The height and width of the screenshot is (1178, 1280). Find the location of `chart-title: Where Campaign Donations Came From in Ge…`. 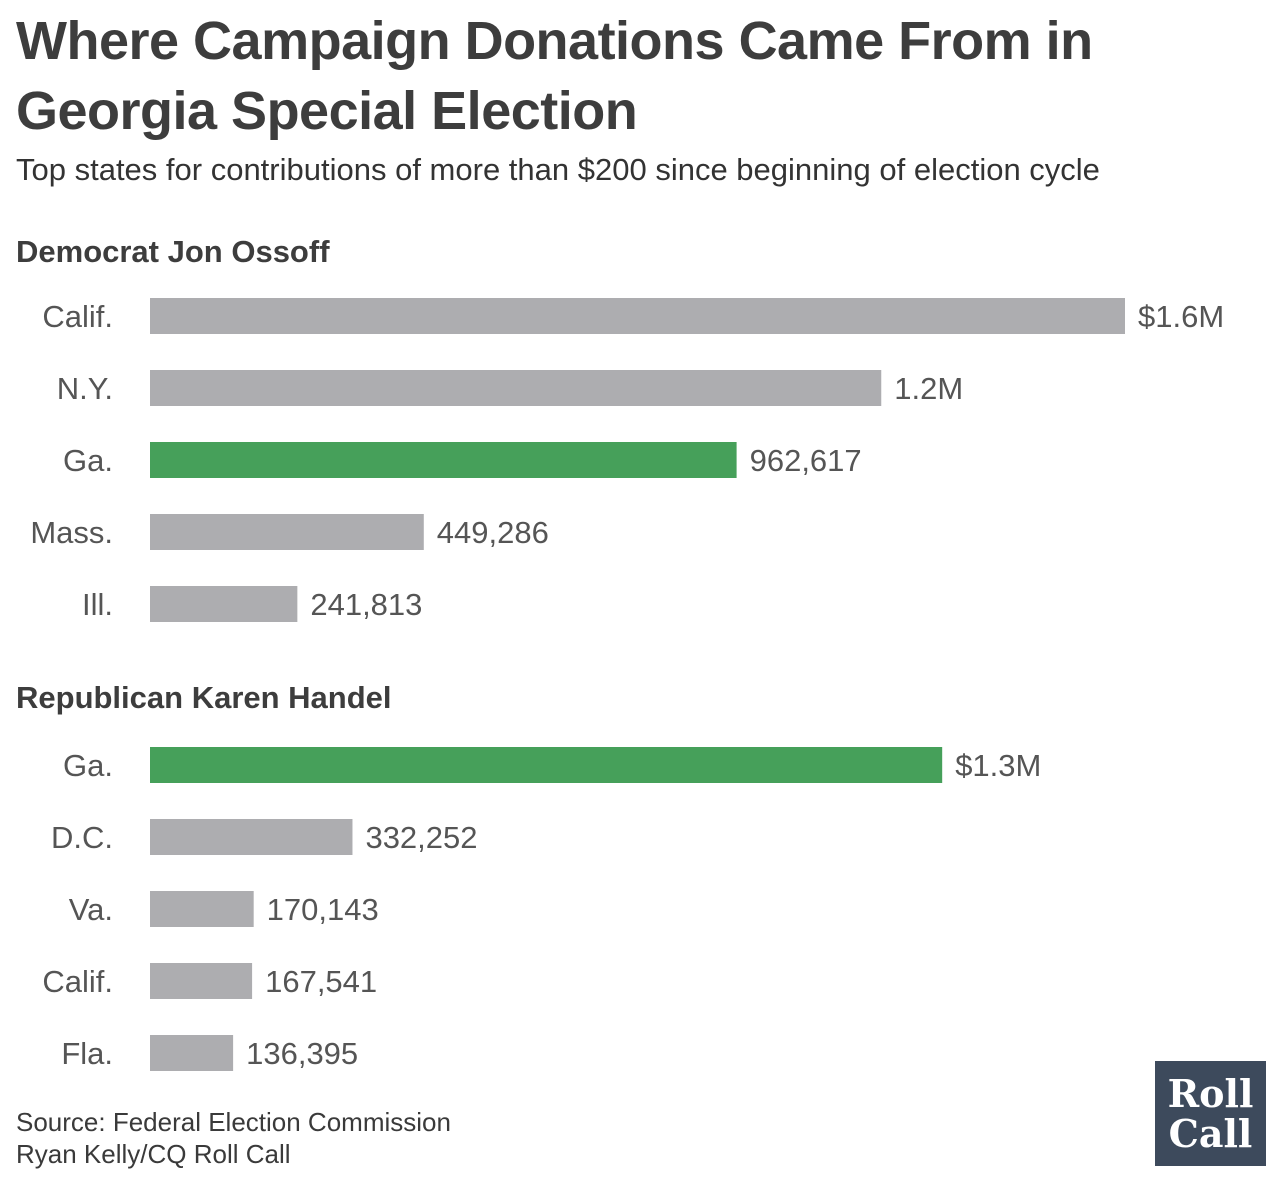

chart-title: Where Campaign Donations Came From in Ge… is located at coordinates (554, 76).